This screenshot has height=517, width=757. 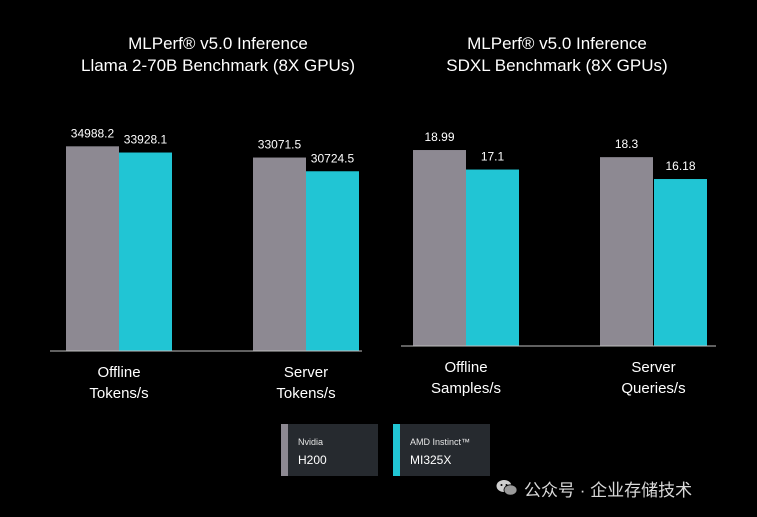 I want to click on chart-2-category-2-line-2: Queries/s, so click(x=653, y=388).